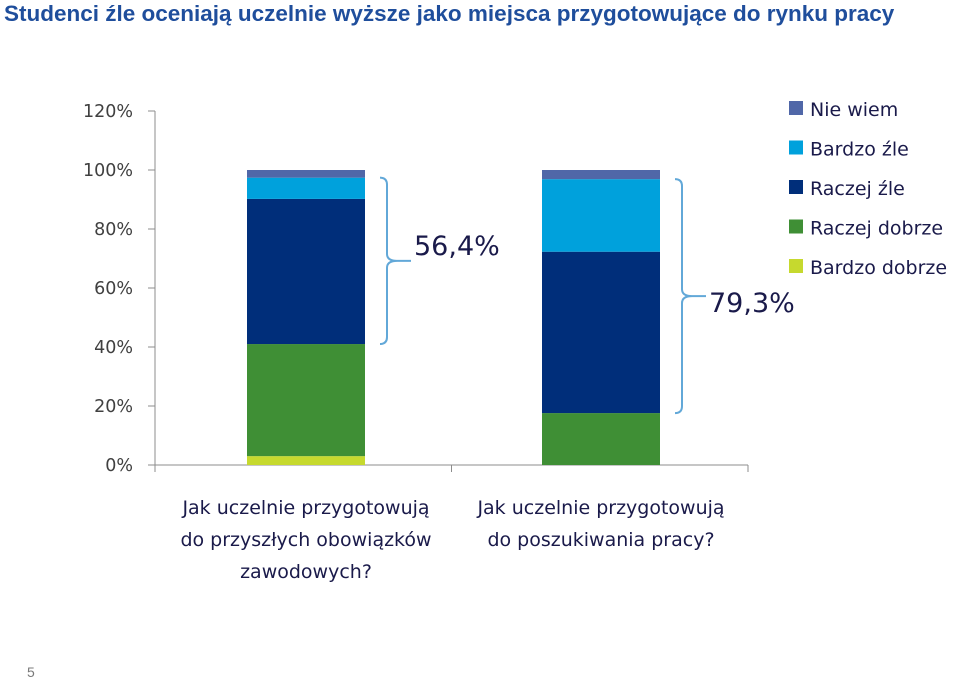 The height and width of the screenshot is (681, 960). Describe the element at coordinates (113, 407) in the screenshot. I see `y-tick-label: 20%` at that location.